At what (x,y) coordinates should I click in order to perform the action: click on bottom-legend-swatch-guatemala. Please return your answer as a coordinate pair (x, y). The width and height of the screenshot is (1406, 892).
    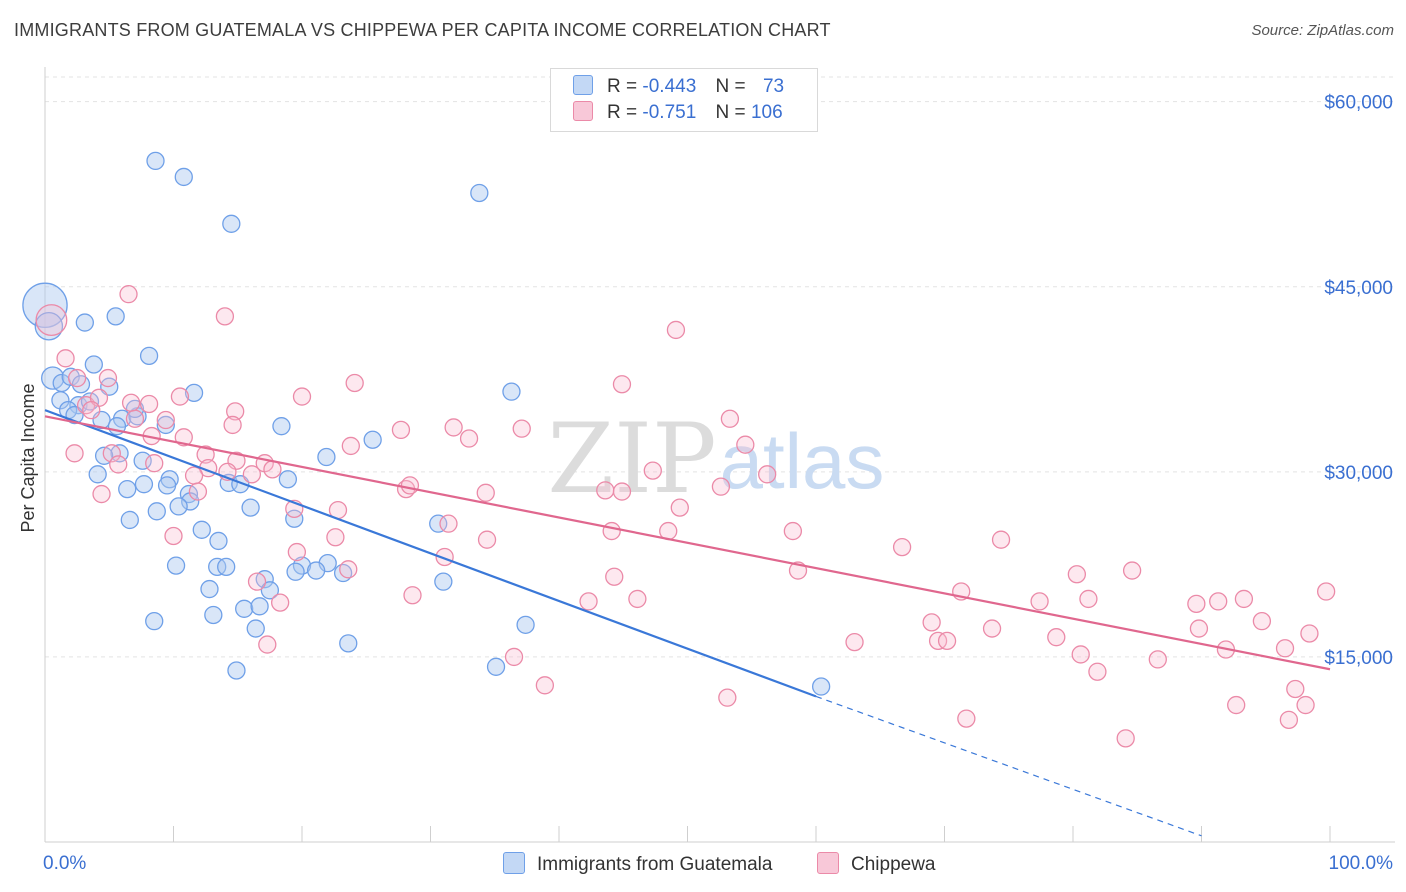
    Looking at the image, I should click on (514, 863).